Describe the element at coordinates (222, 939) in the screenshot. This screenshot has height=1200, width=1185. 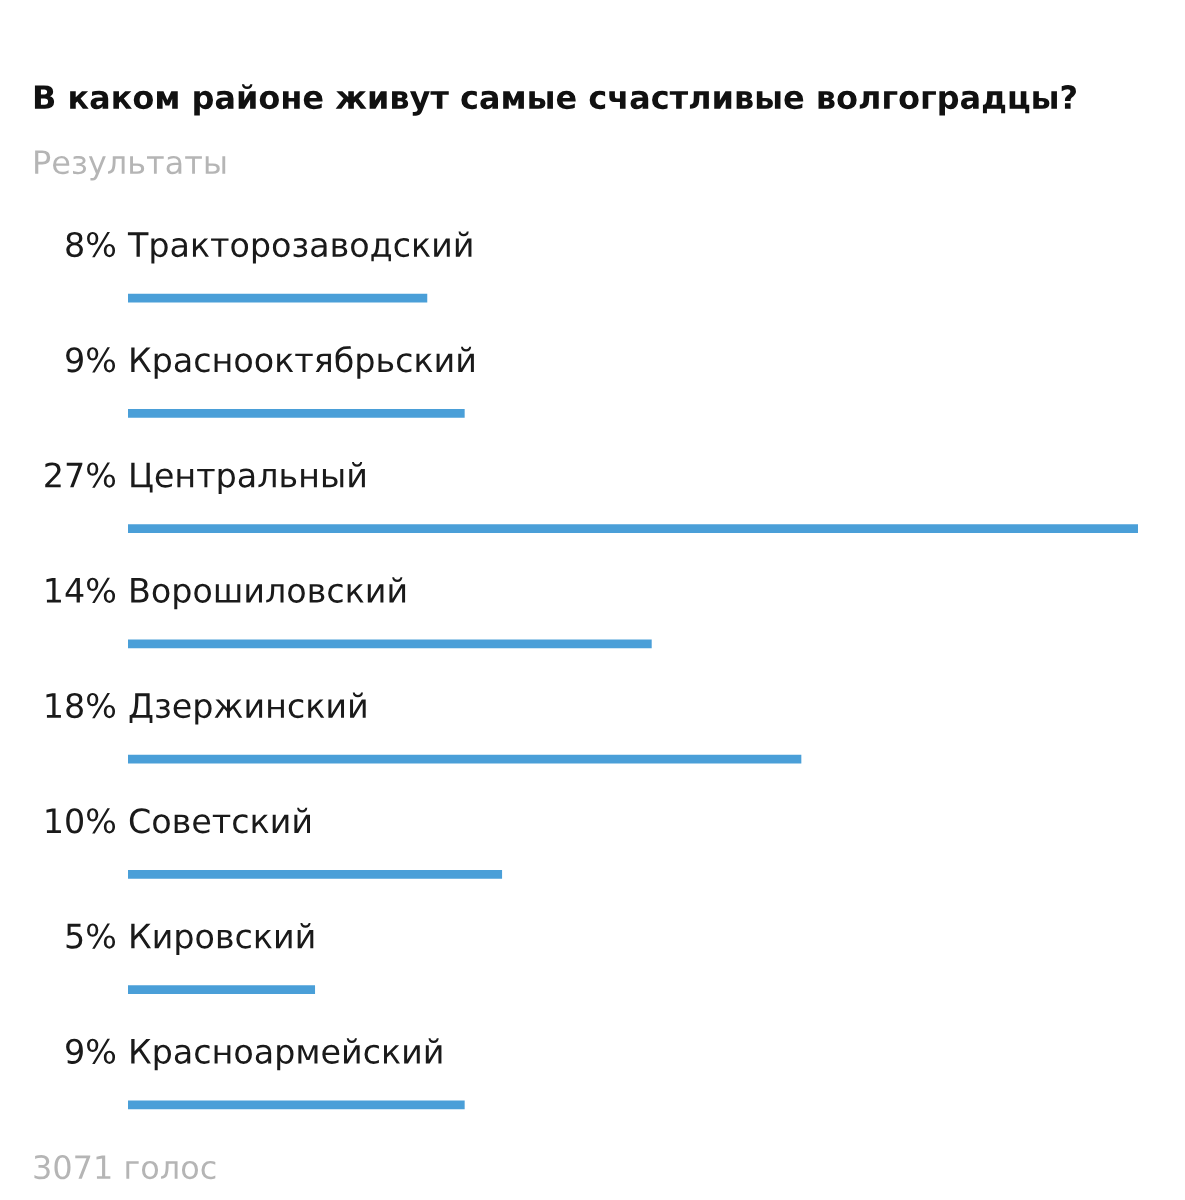
I see `y-tick-label: Кировский` at that location.